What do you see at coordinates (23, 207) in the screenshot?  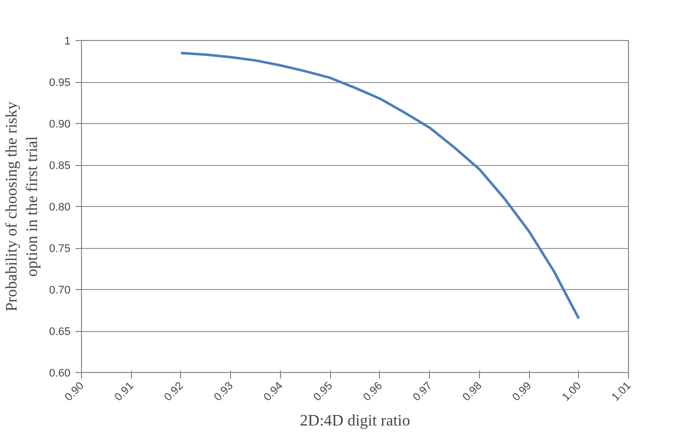 I see `y-axis-title: Probability of choosing the risky option in the first trial` at bounding box center [23, 207].